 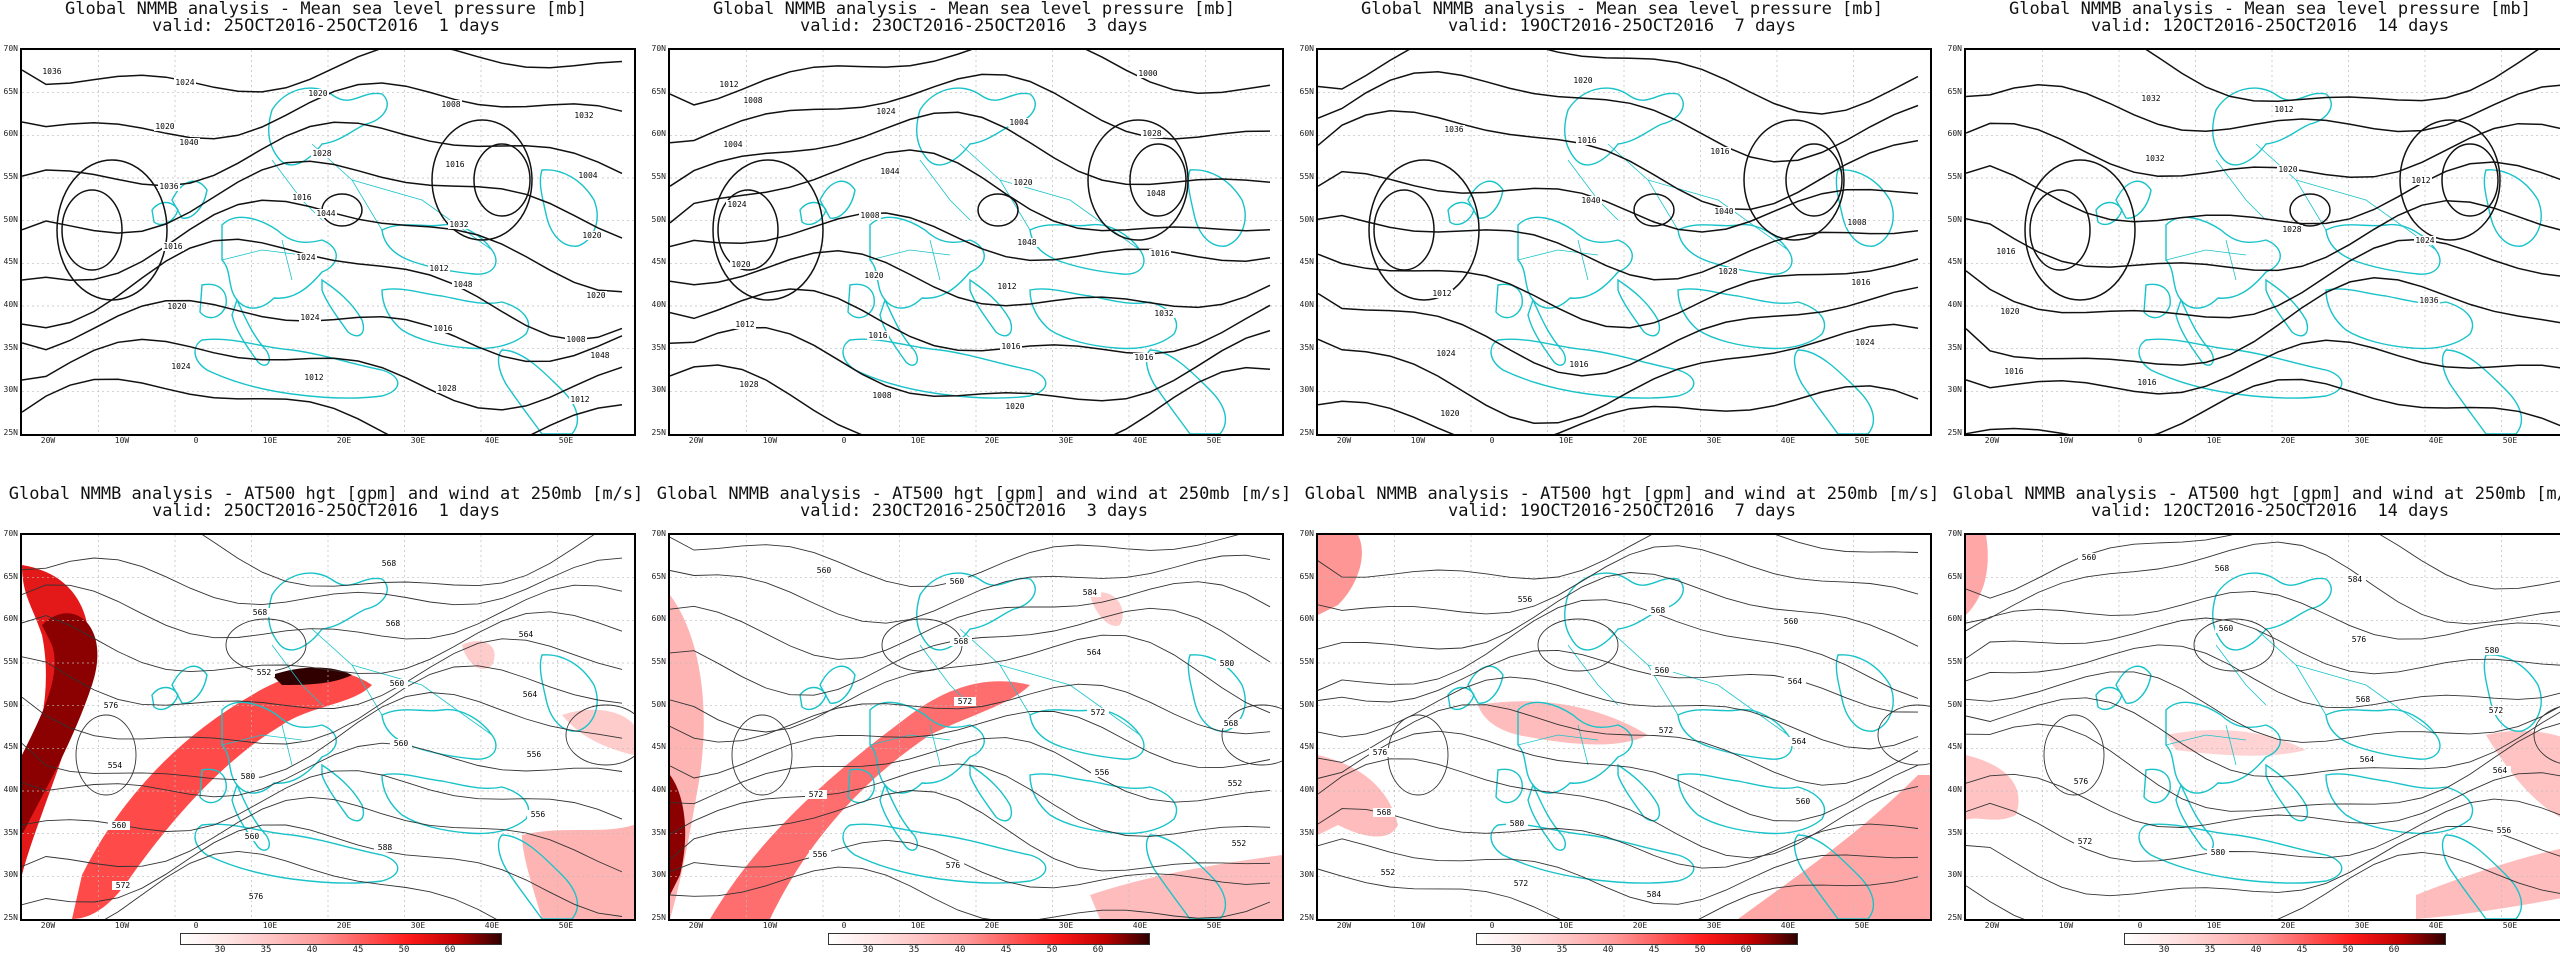 I want to click on latitude-label: 40N, so click(x=1954, y=789).